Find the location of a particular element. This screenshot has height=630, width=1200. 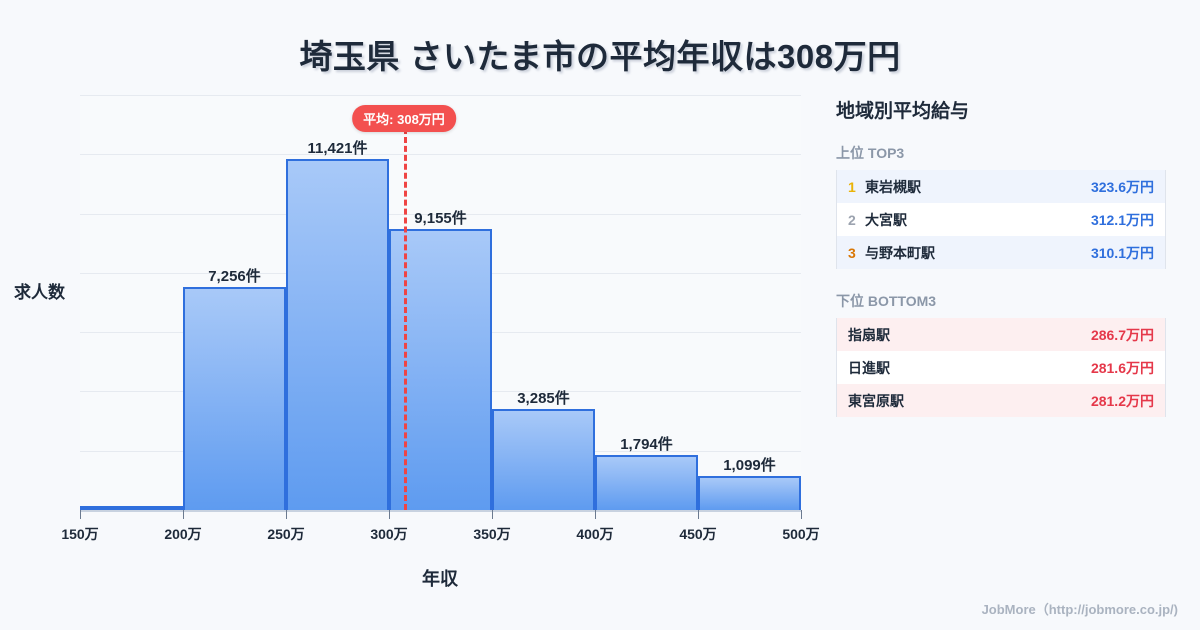

x-axis-tick-label: 400万 is located at coordinates (595, 534).